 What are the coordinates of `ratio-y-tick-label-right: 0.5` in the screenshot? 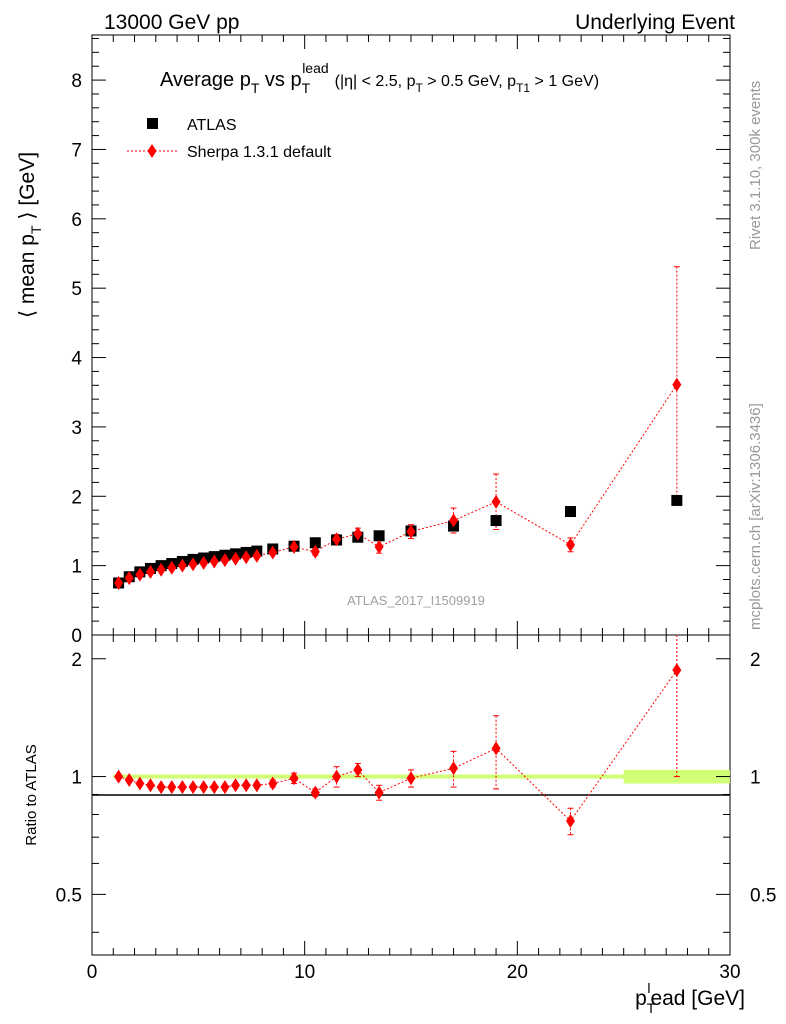 It's located at (763, 895).